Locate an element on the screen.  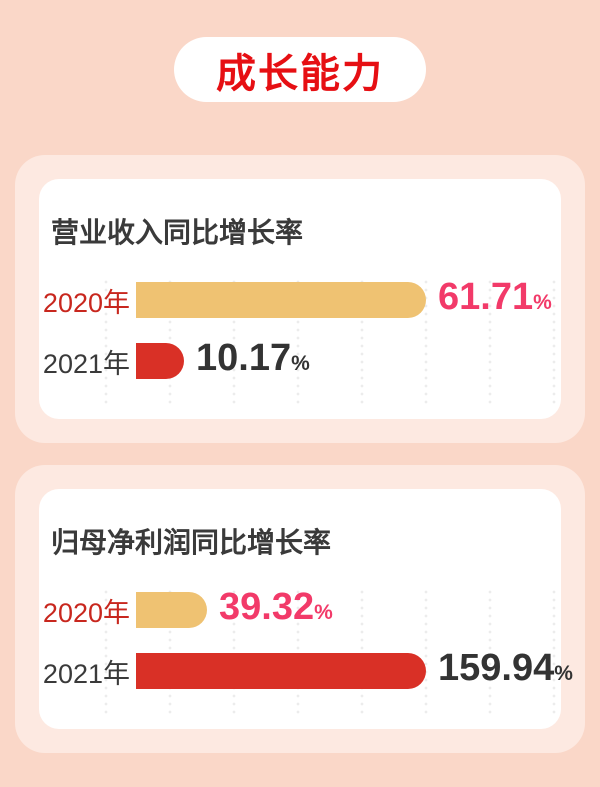
value-label: 159.94% is located at coordinates (505, 669).